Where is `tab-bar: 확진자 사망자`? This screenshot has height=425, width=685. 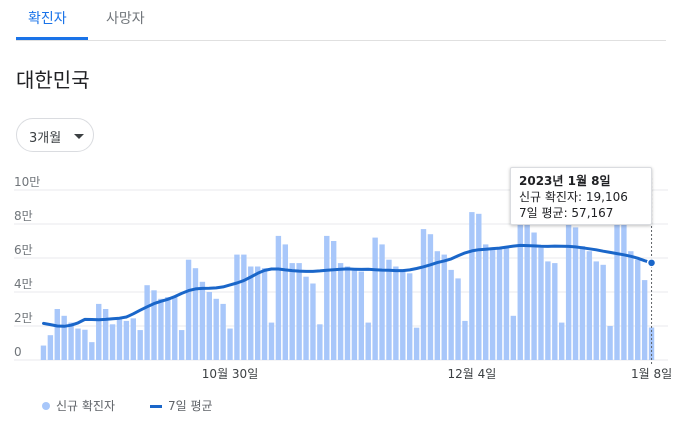 tab-bar: 확진자 사망자 is located at coordinates (341, 20).